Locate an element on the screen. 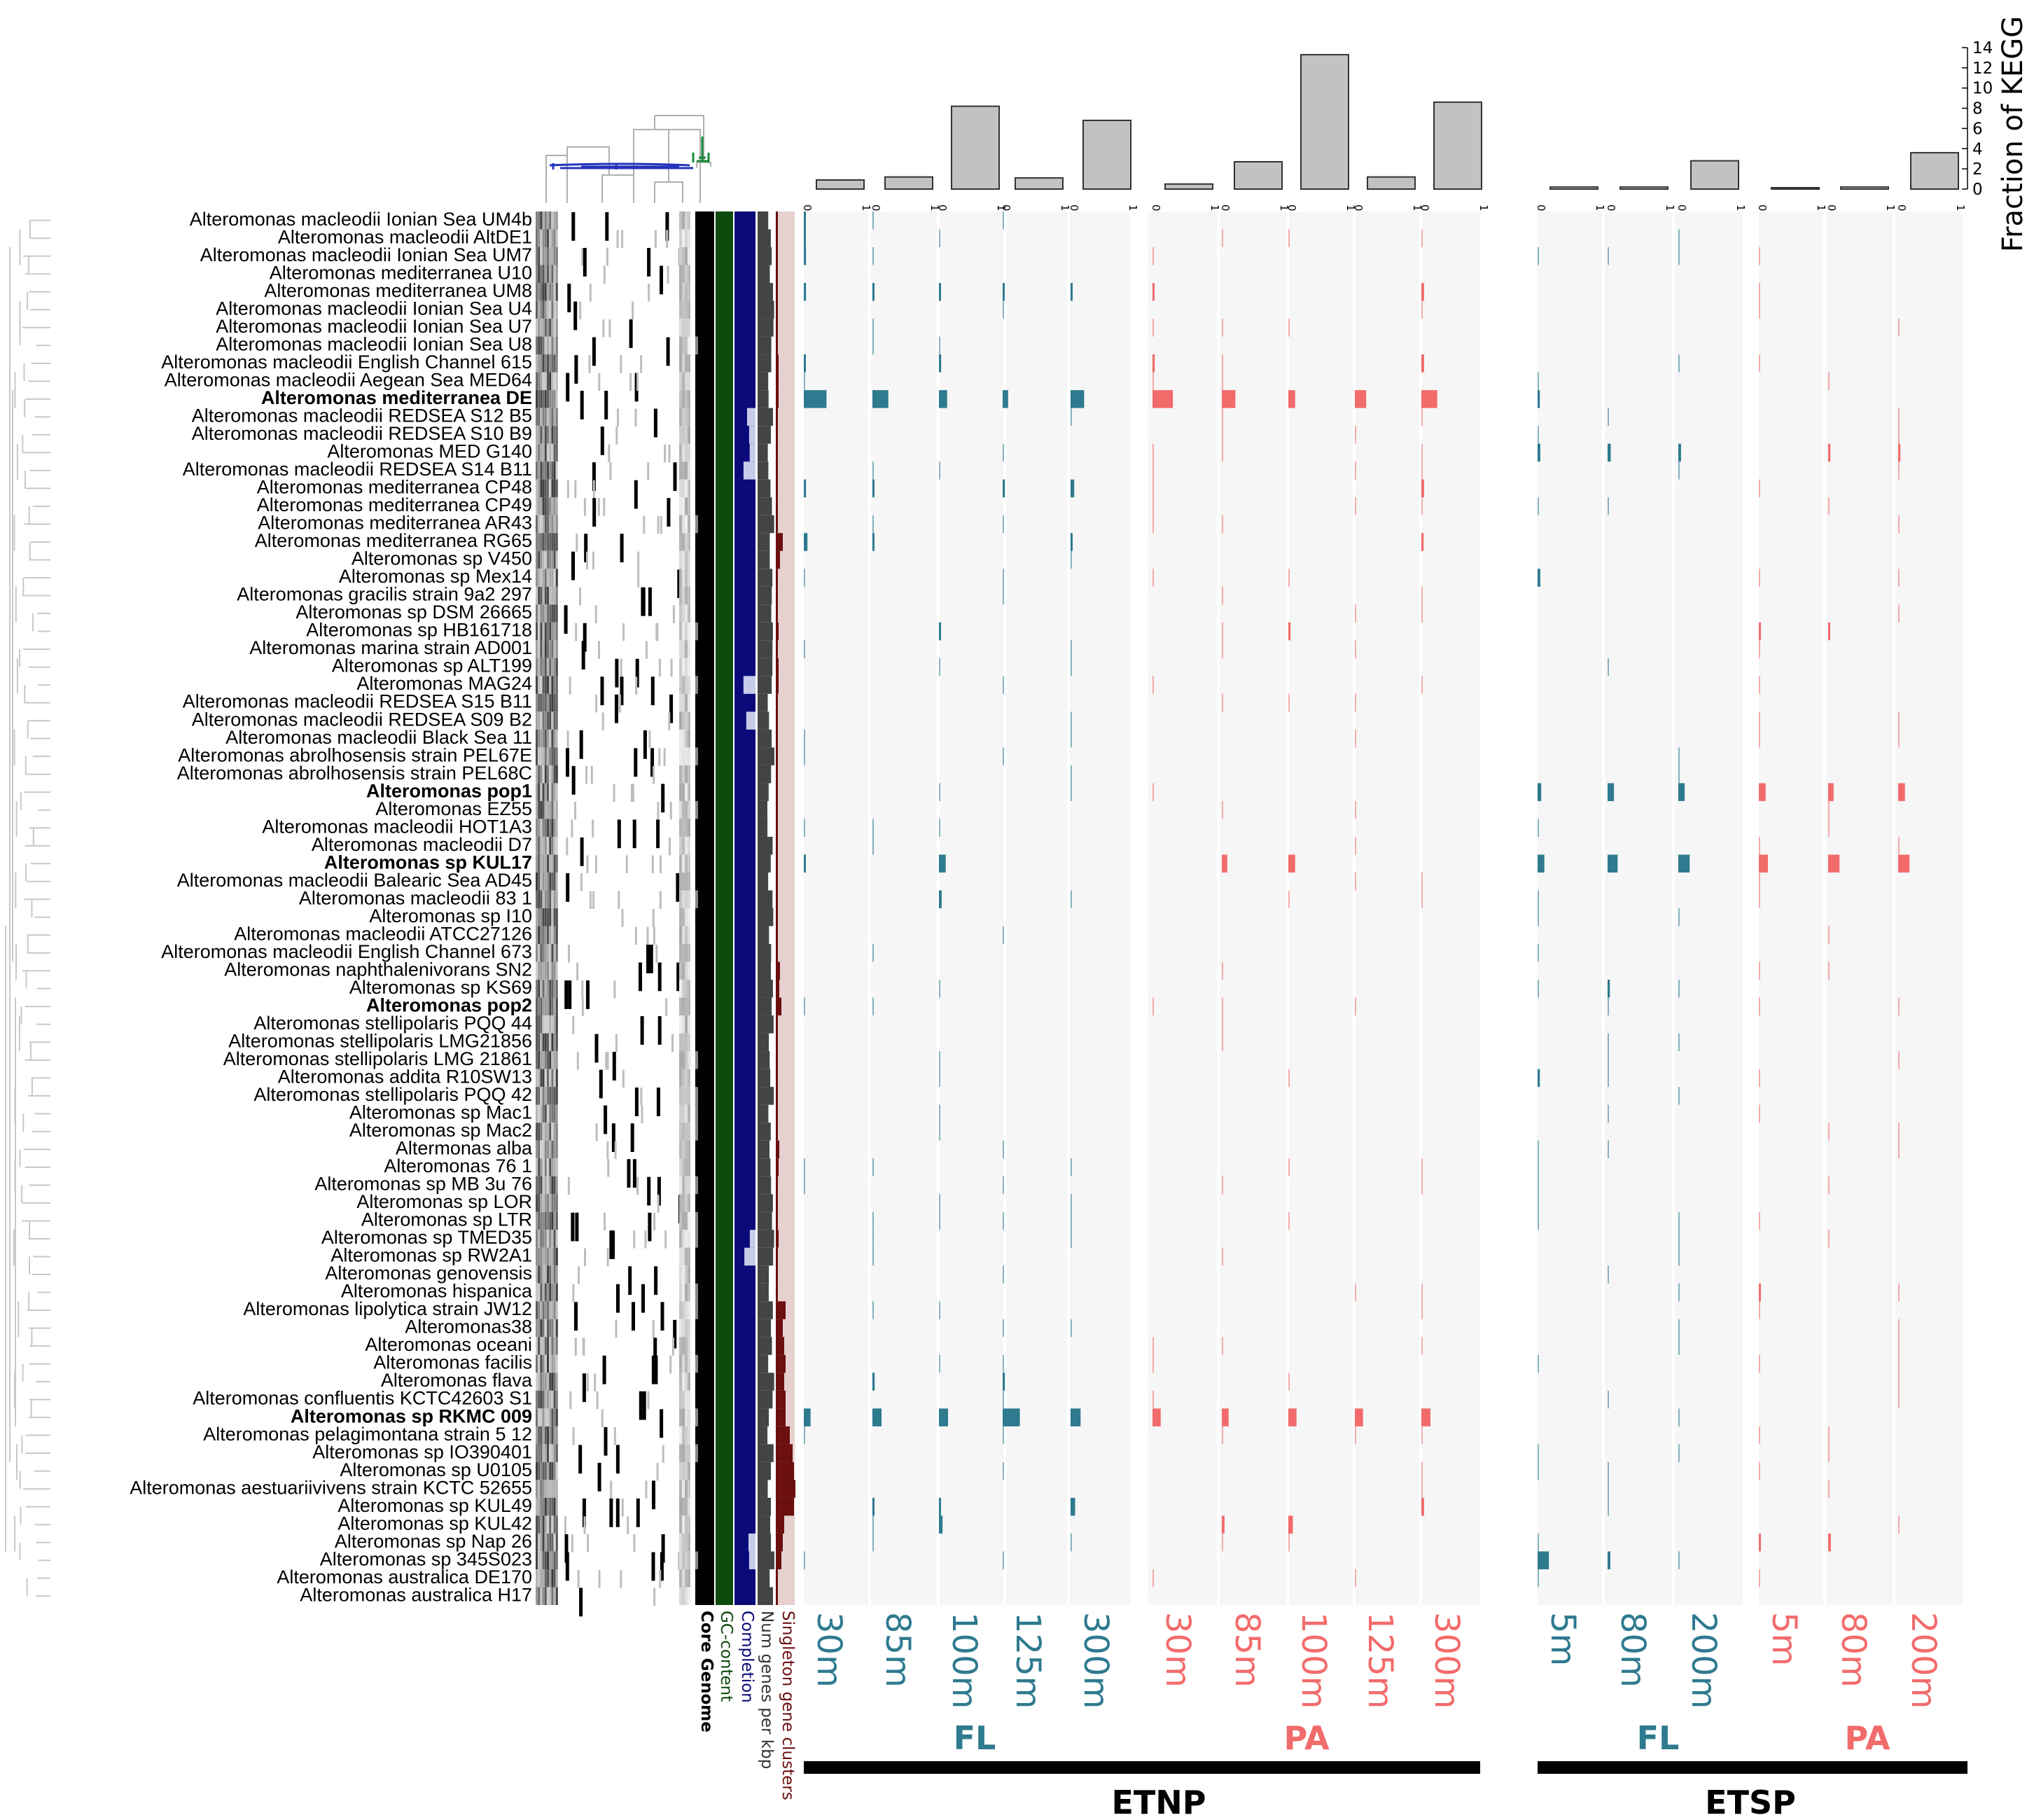 Image resolution: width=2027 pixels, height=1820 pixels. genome-label: Alteromonas abrolhosensis strain PEL68C is located at coordinates (354, 773).